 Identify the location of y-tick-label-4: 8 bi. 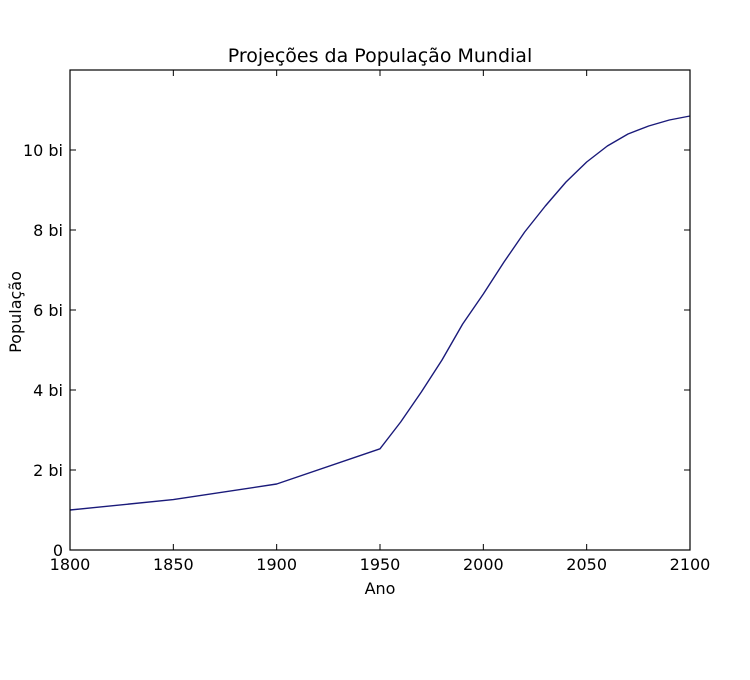
(48, 230).